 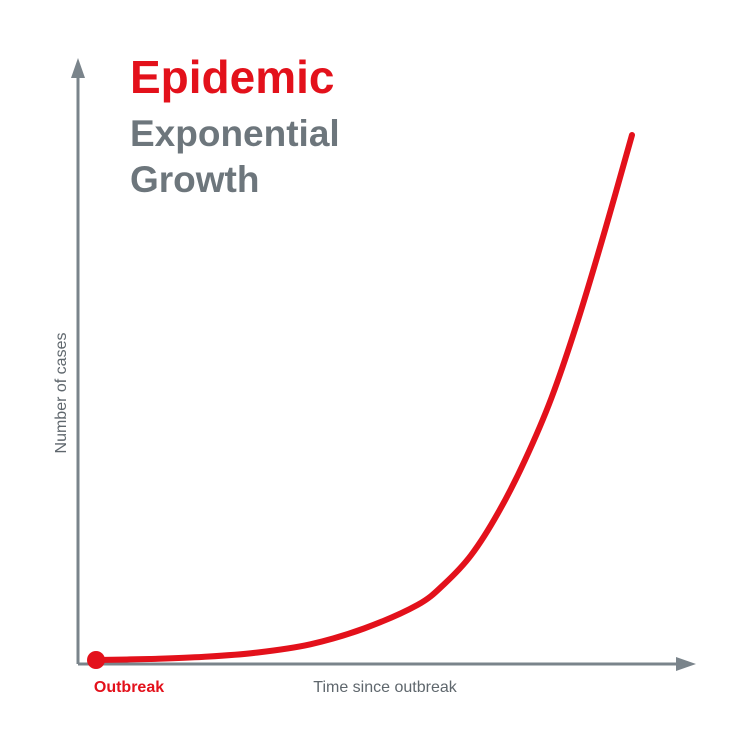 What do you see at coordinates (232, 77) in the screenshot?
I see `chart-title: Epidemic` at bounding box center [232, 77].